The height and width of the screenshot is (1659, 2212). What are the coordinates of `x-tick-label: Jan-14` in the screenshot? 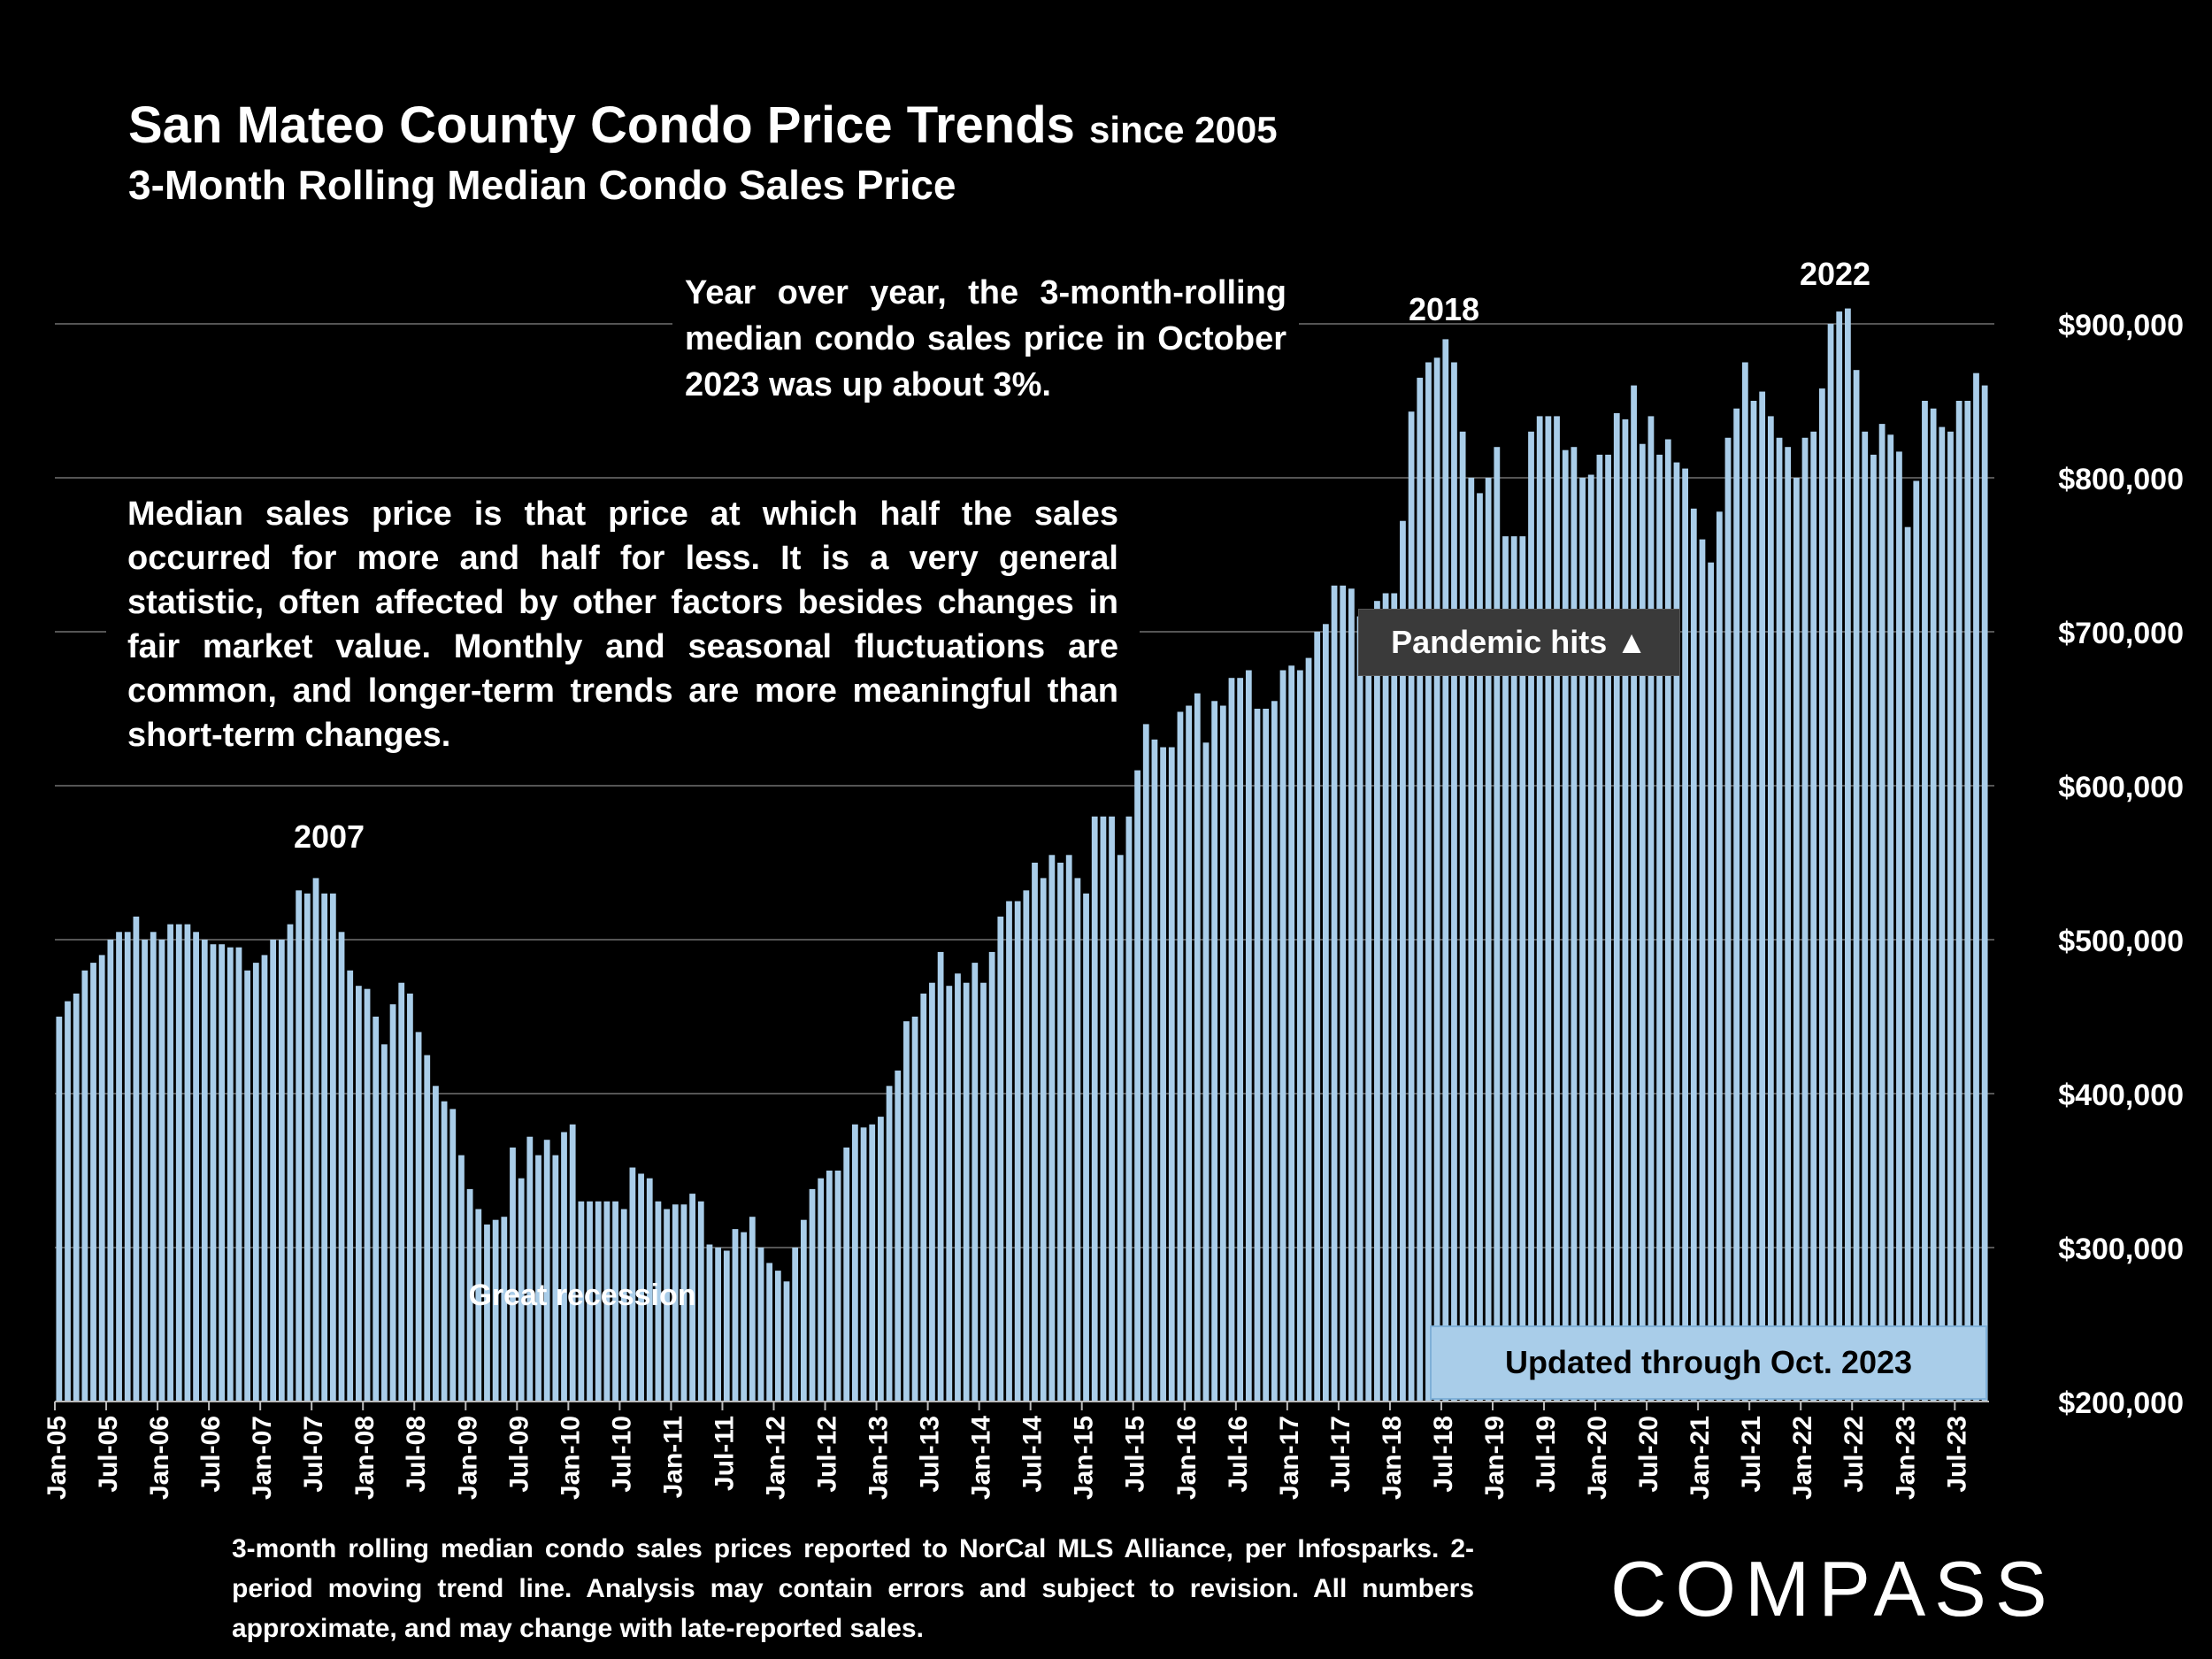 It's located at (982, 1458).